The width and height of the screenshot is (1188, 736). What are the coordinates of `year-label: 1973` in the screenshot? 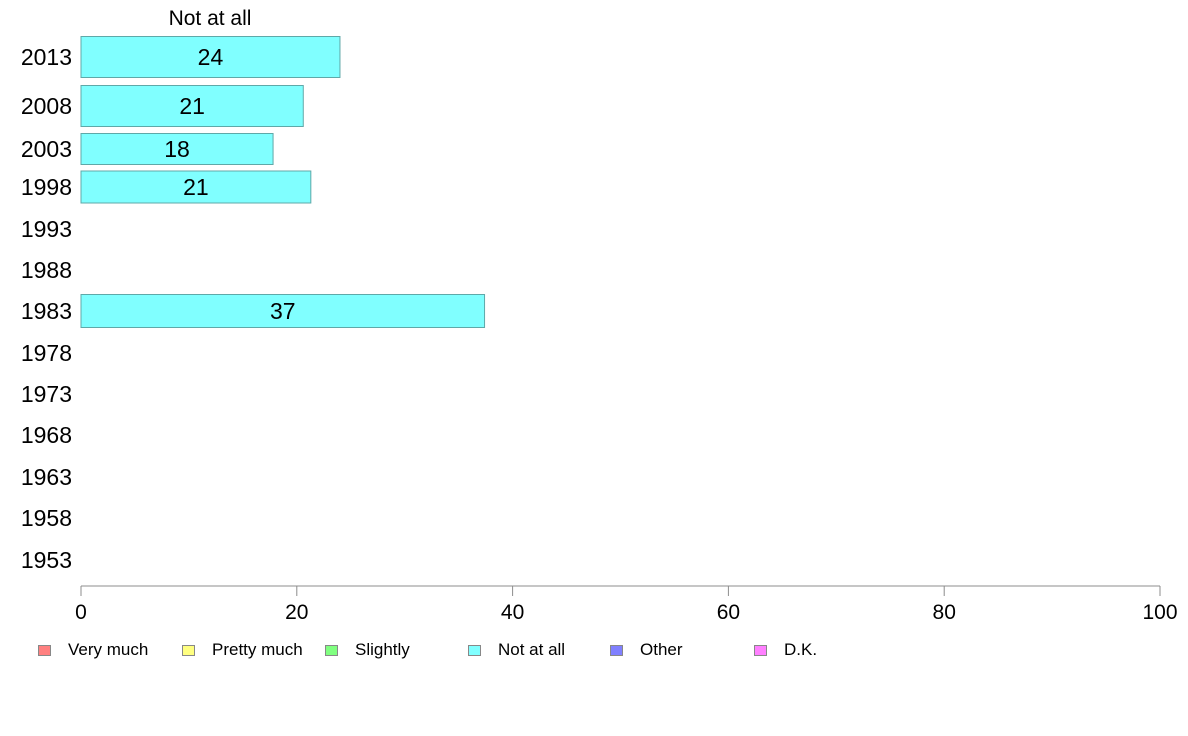 It's located at (46, 394).